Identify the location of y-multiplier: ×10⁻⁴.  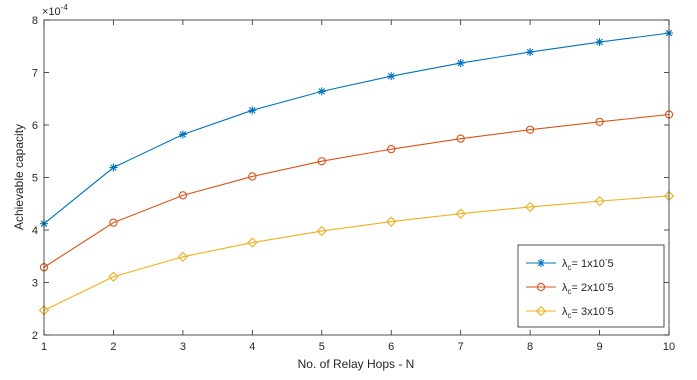
(55, 10).